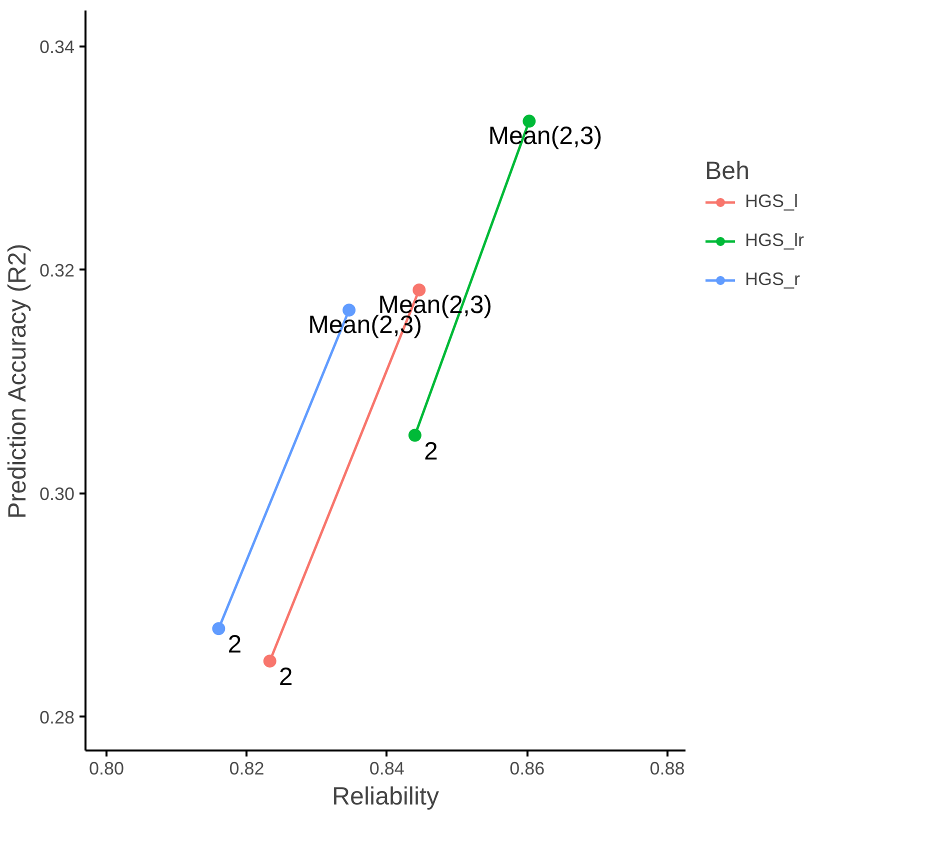  What do you see at coordinates (57, 494) in the screenshot?
I see `y-tick-label: 0.30` at bounding box center [57, 494].